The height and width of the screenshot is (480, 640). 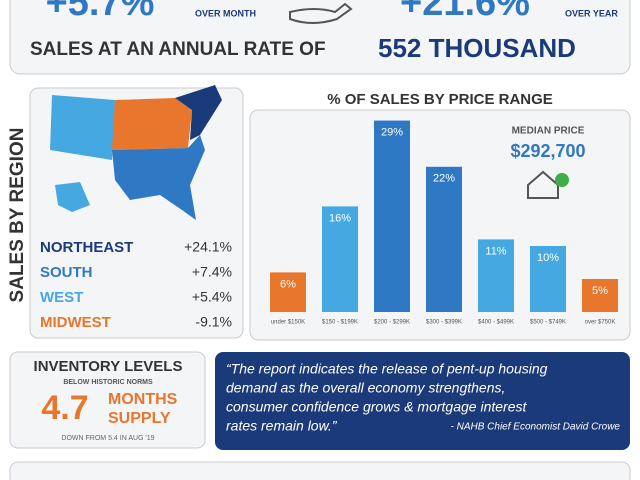 What do you see at coordinates (340, 218) in the screenshot?
I see `bar-value-label: 16%` at bounding box center [340, 218].